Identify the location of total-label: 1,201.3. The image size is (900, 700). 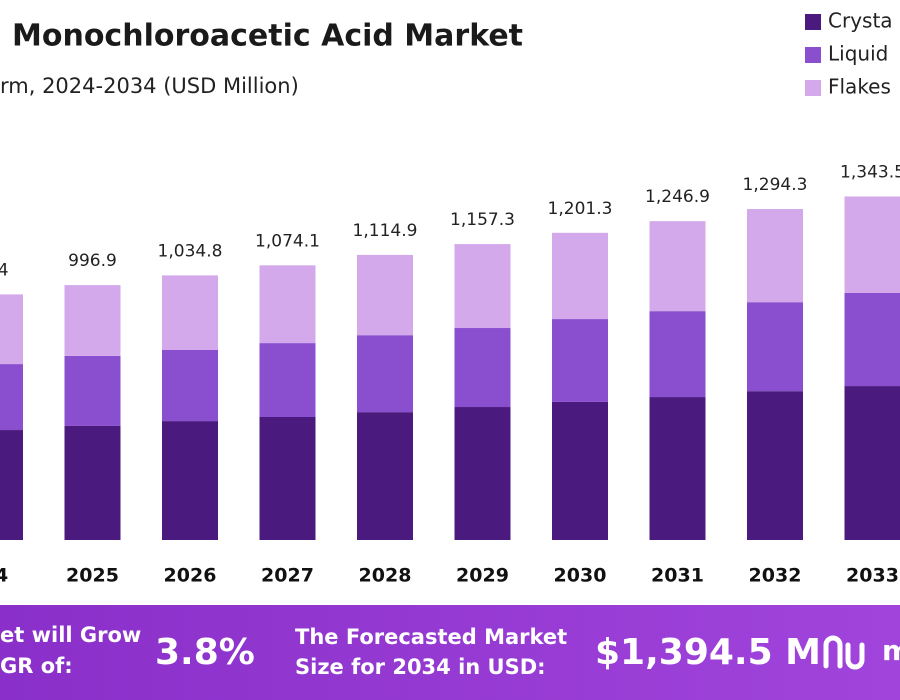
(580, 209).